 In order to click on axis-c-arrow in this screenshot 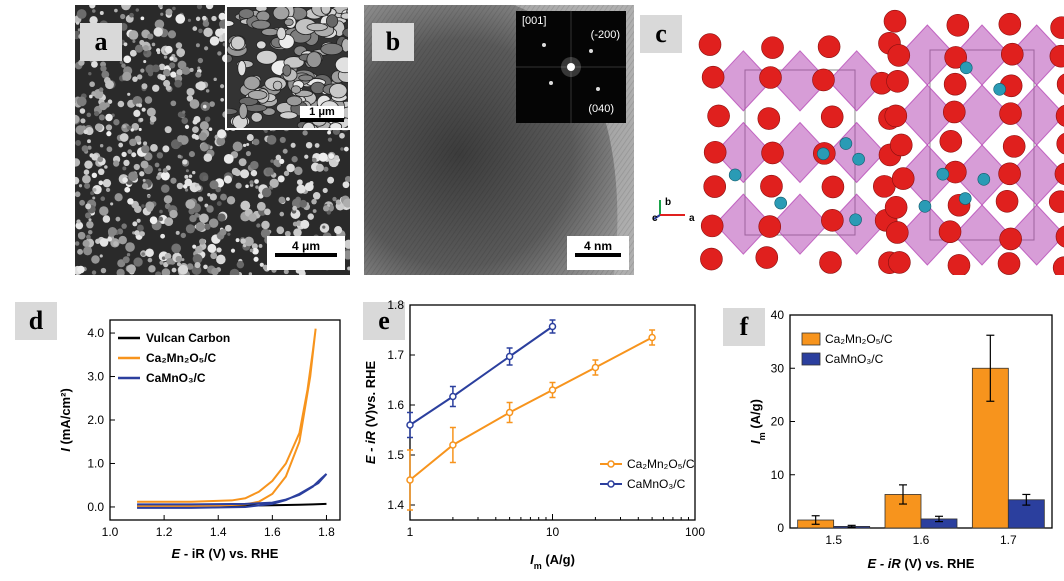, I will do `click(657, 217)`.